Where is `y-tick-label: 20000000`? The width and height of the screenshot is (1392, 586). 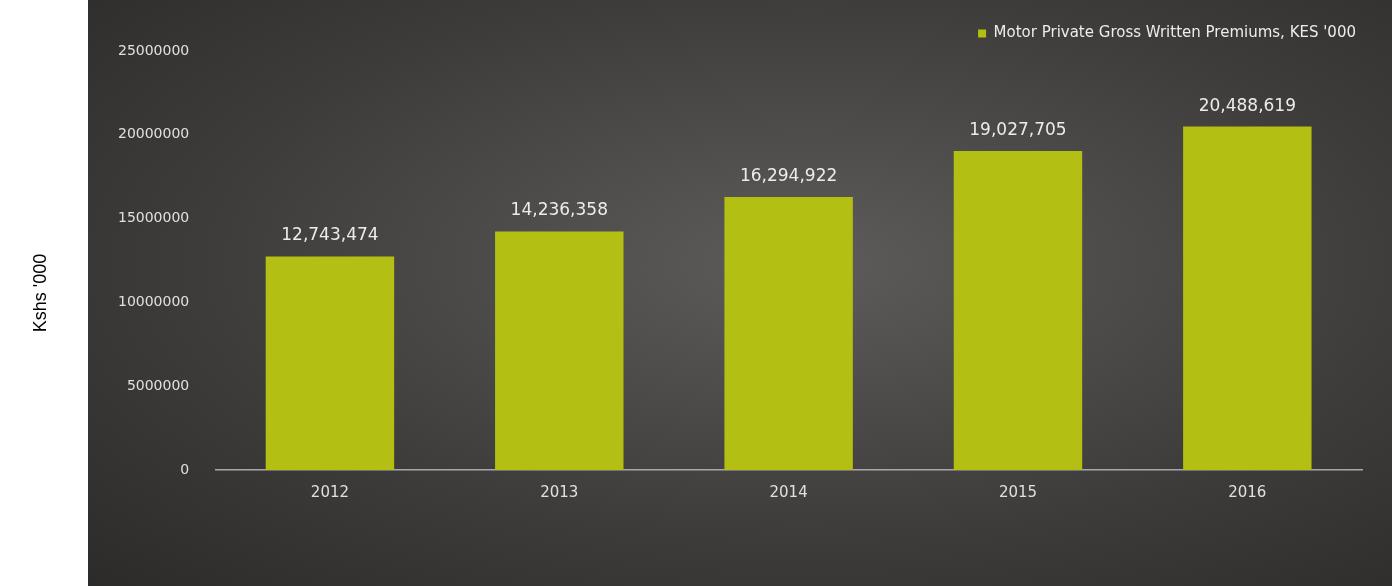
y-tick-label: 20000000 is located at coordinates (153, 133).